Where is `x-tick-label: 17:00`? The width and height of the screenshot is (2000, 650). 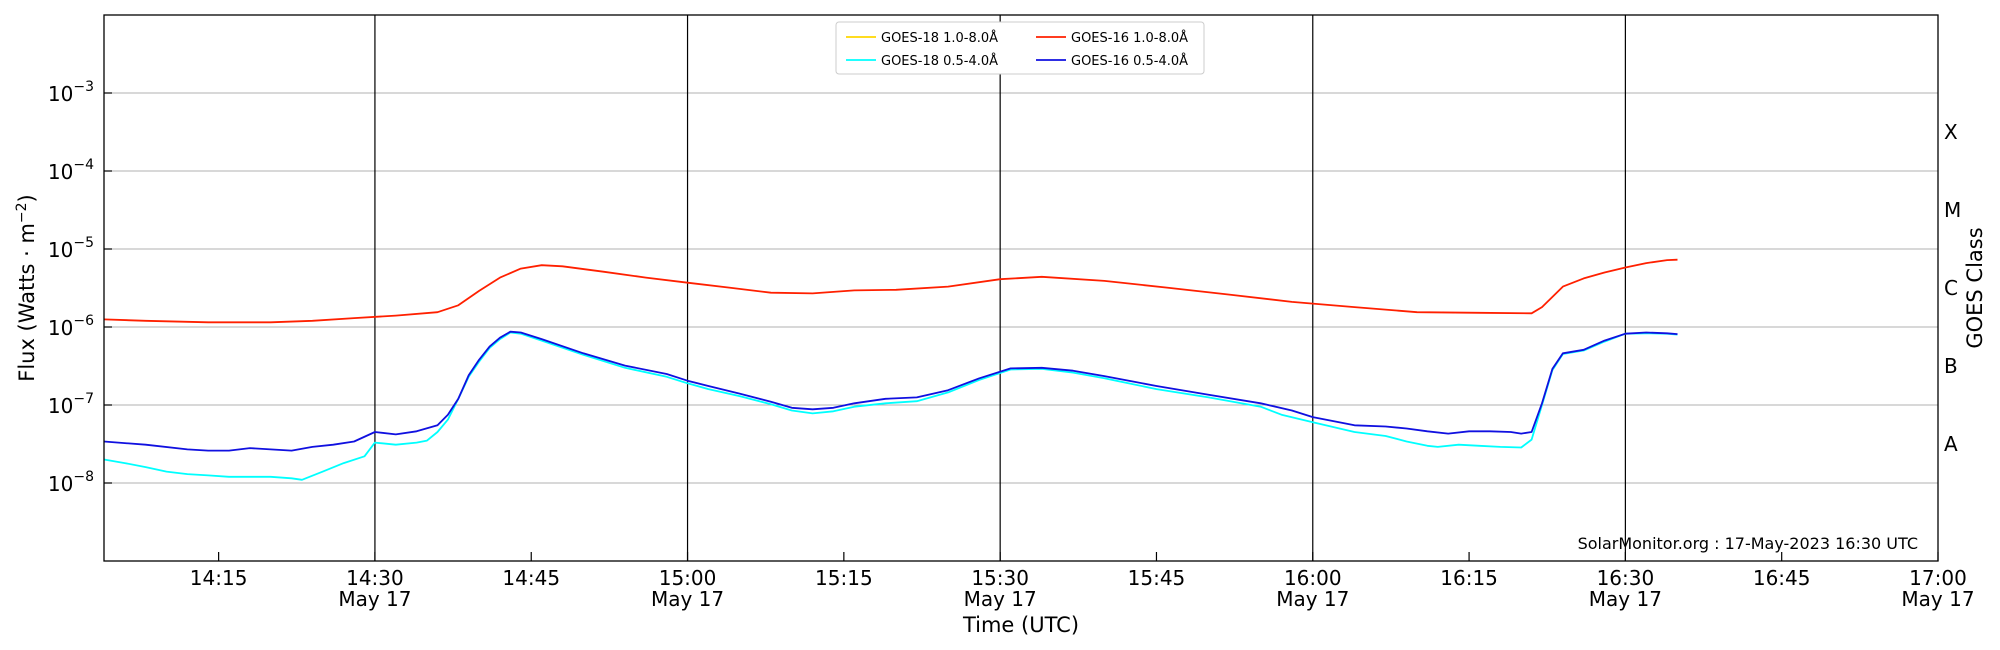
x-tick-label: 17:00 is located at coordinates (1938, 578).